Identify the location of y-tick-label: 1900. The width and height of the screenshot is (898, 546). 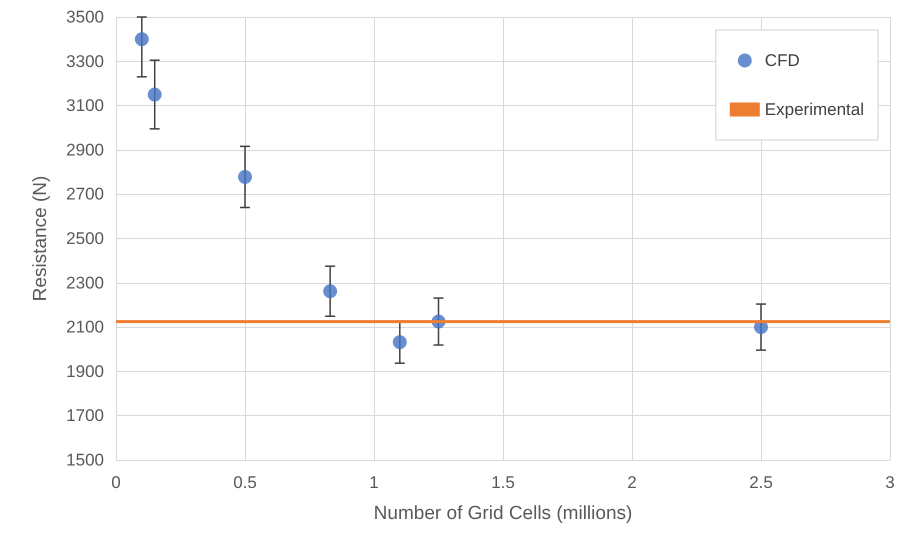
(85, 371).